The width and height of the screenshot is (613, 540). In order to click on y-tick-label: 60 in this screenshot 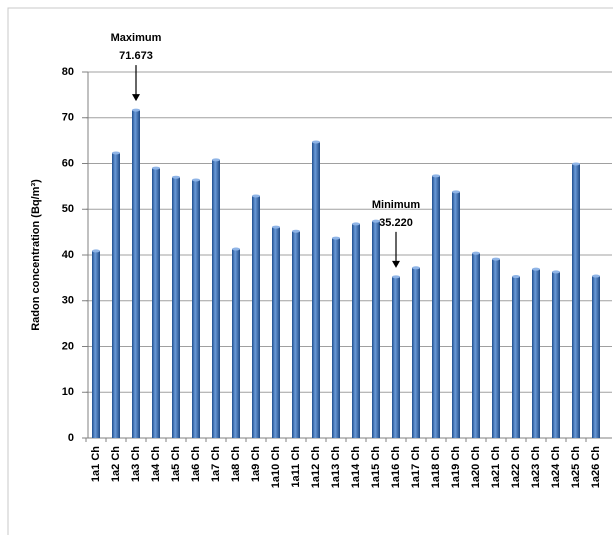, I will do `click(68, 163)`.